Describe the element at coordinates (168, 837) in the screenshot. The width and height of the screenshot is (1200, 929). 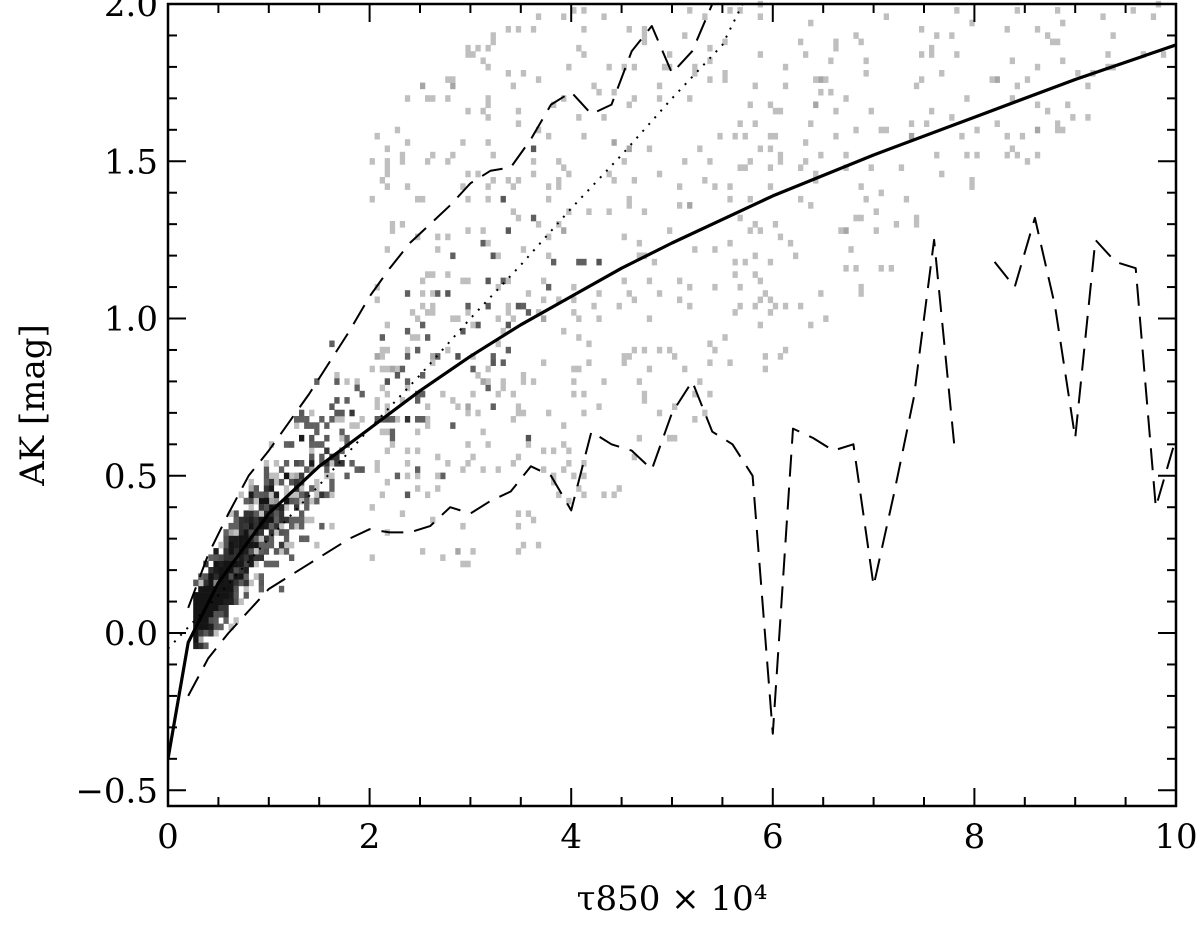
I see `x-tick-label: 0` at that location.